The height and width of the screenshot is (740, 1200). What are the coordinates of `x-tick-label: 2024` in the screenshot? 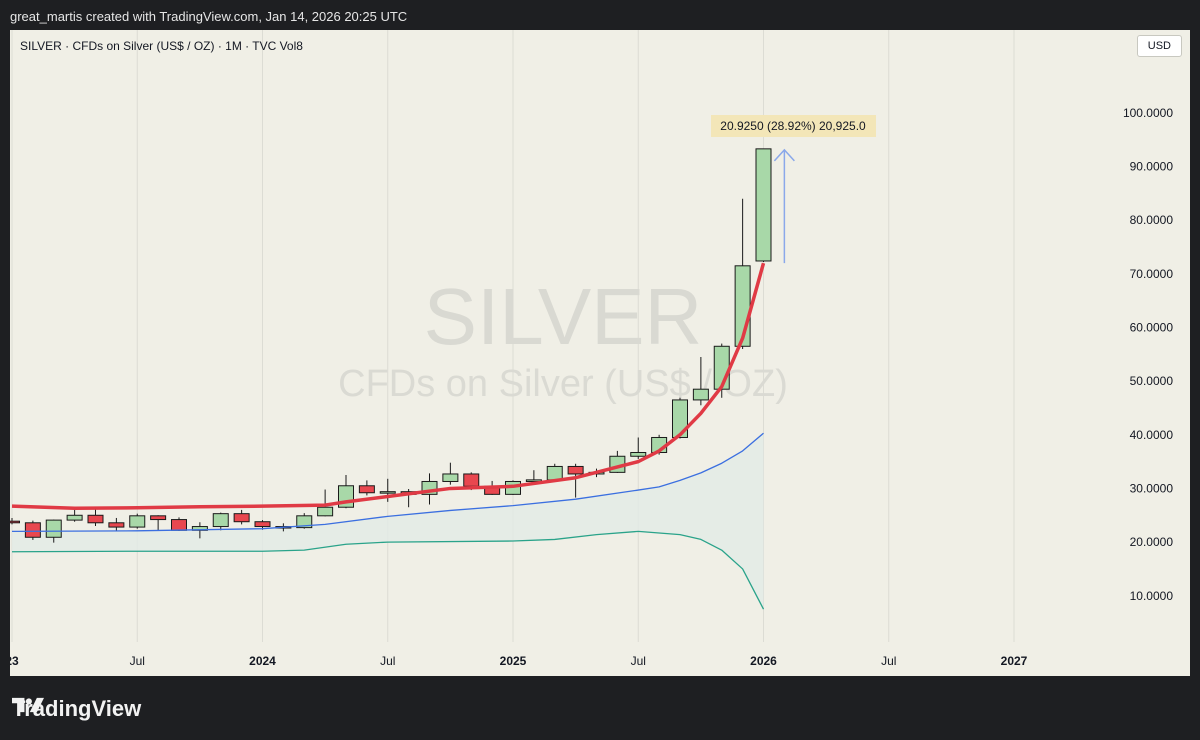 It's located at (262, 661).